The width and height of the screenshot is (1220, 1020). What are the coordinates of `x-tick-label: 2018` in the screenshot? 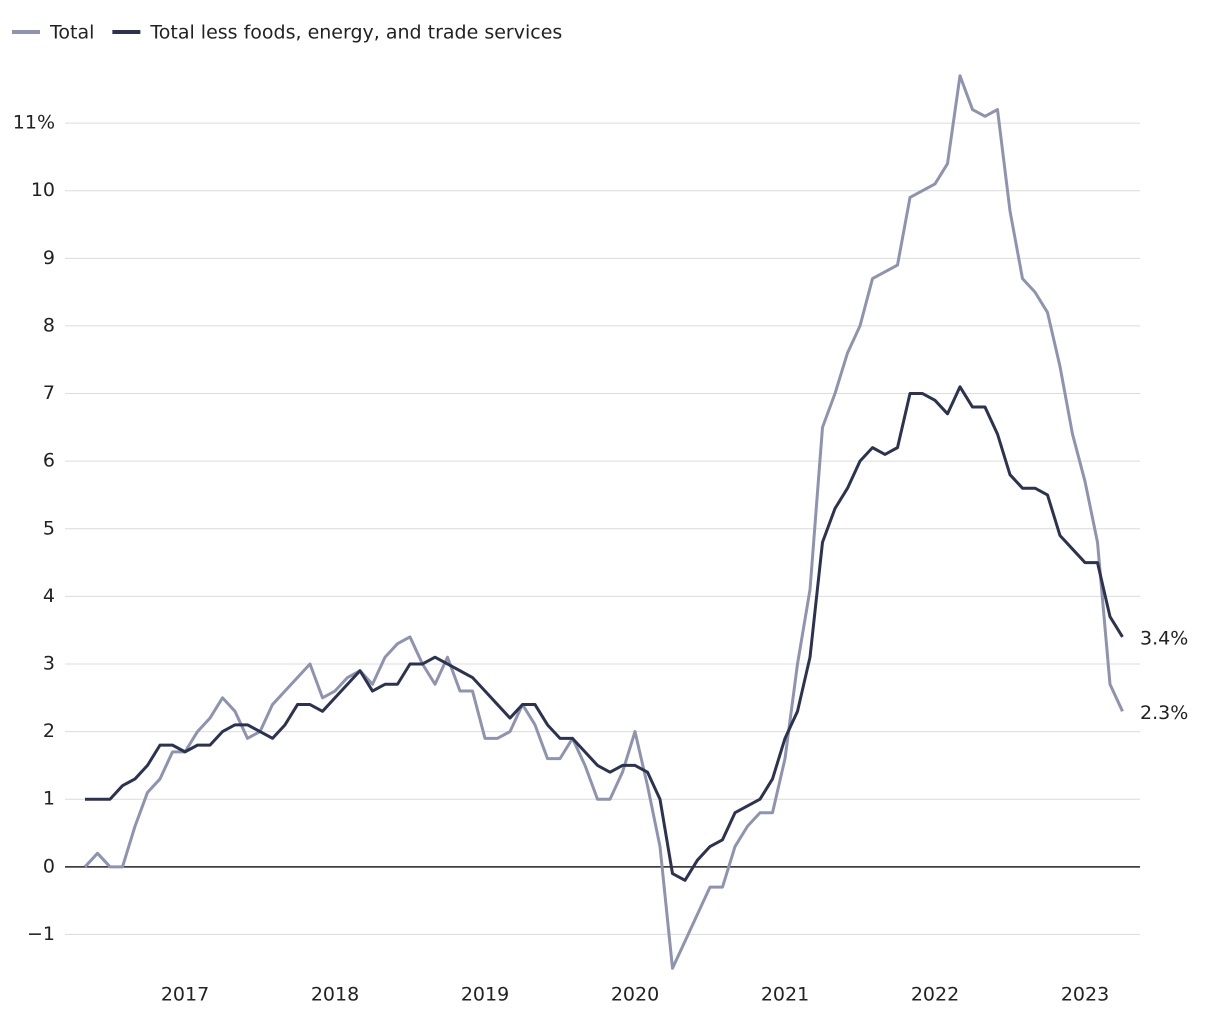 It's located at (335, 995).